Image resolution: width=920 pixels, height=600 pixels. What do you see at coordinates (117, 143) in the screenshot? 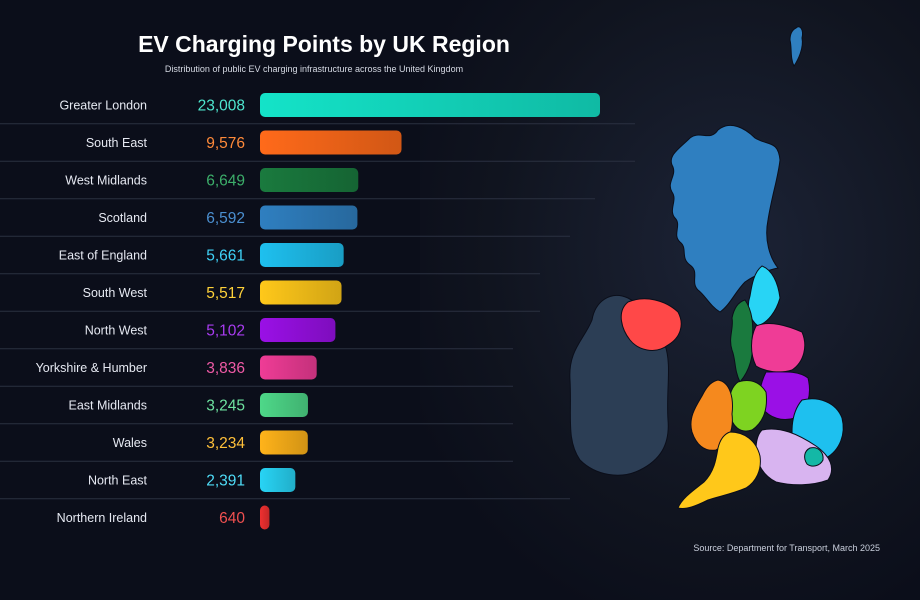
I see `category-label: South East` at bounding box center [117, 143].